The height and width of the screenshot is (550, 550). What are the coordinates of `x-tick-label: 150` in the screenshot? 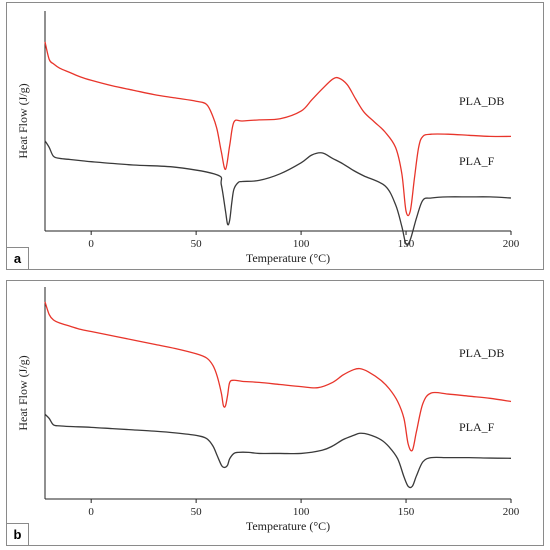 It's located at (406, 512).